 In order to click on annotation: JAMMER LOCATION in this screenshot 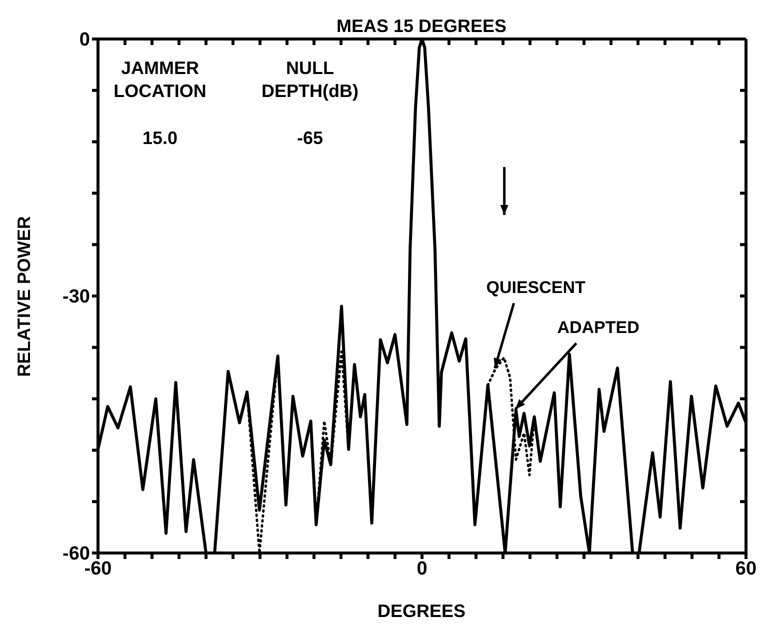, I will do `click(160, 79)`.